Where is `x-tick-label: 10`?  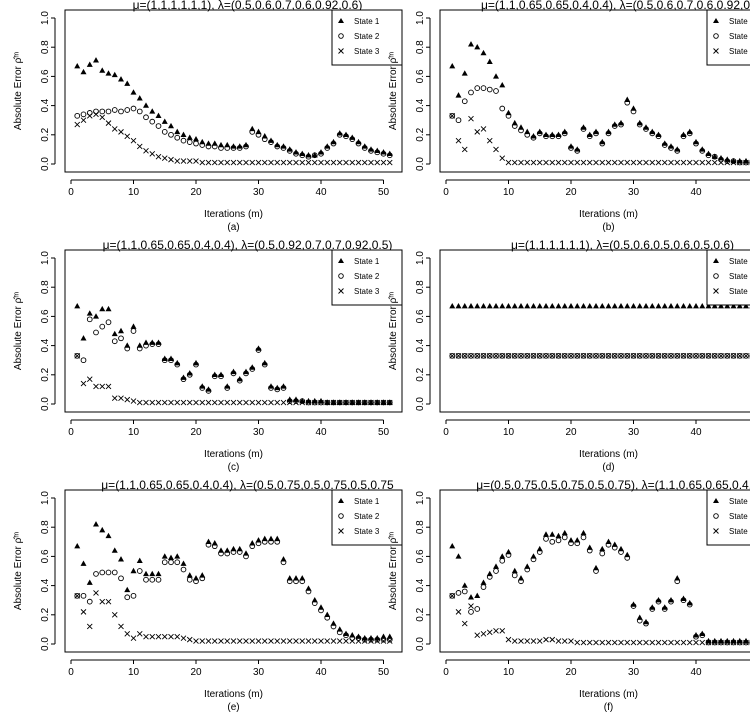
x-tick-label: 10 is located at coordinates (134, 672).